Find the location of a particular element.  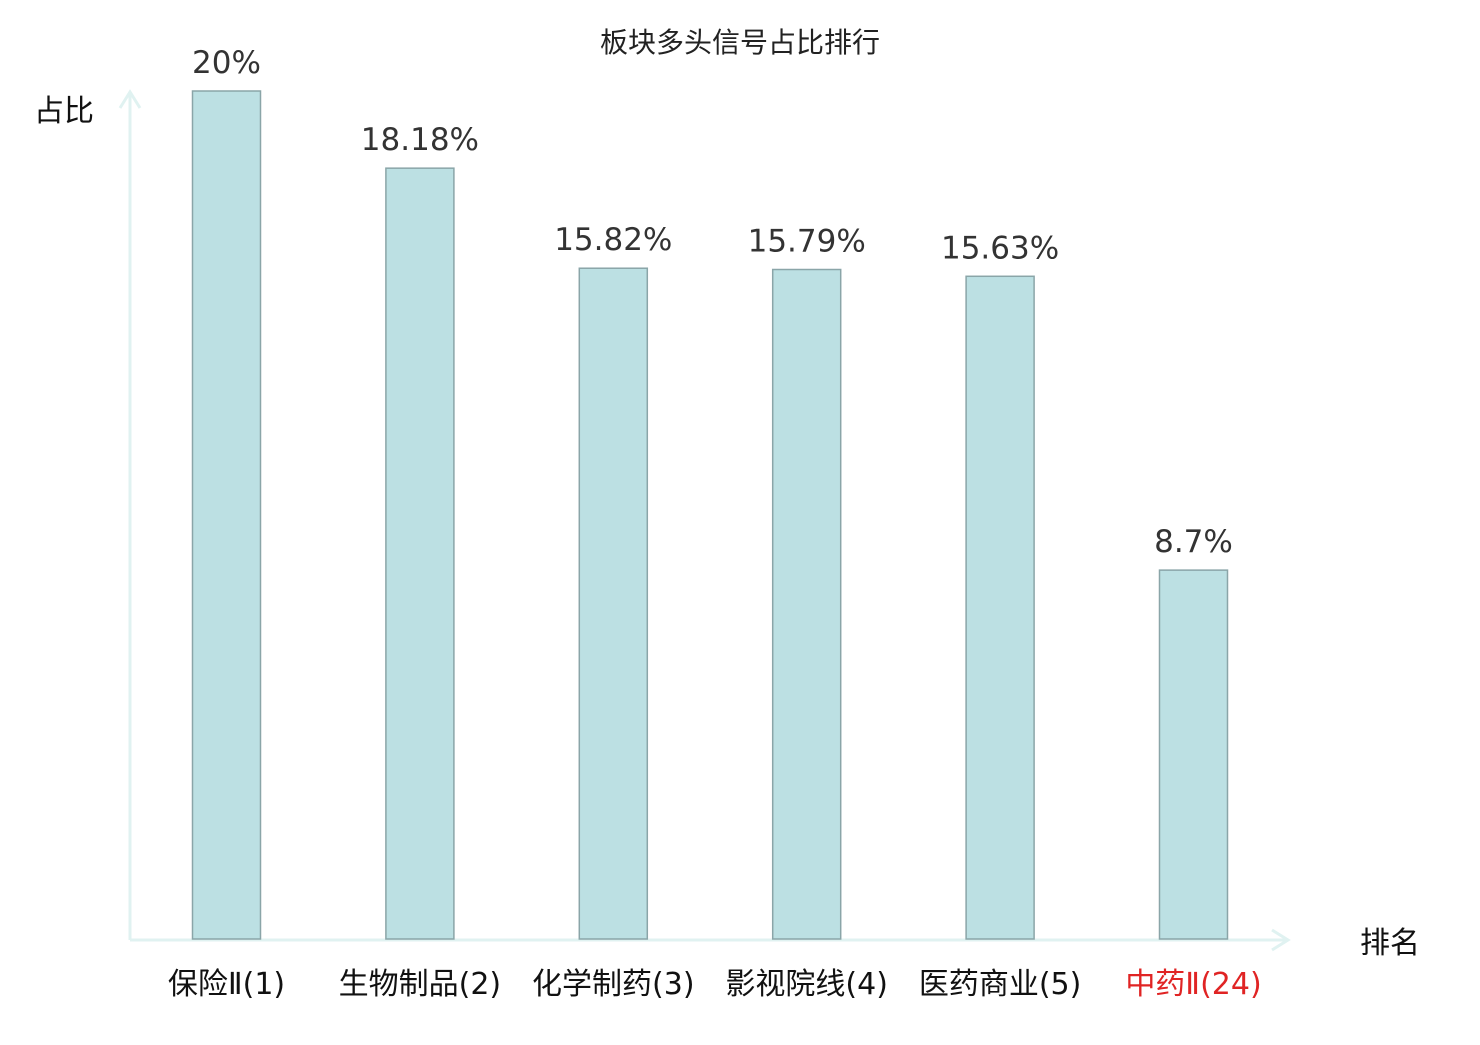

value-label-4: 15.79% is located at coordinates (807, 242).